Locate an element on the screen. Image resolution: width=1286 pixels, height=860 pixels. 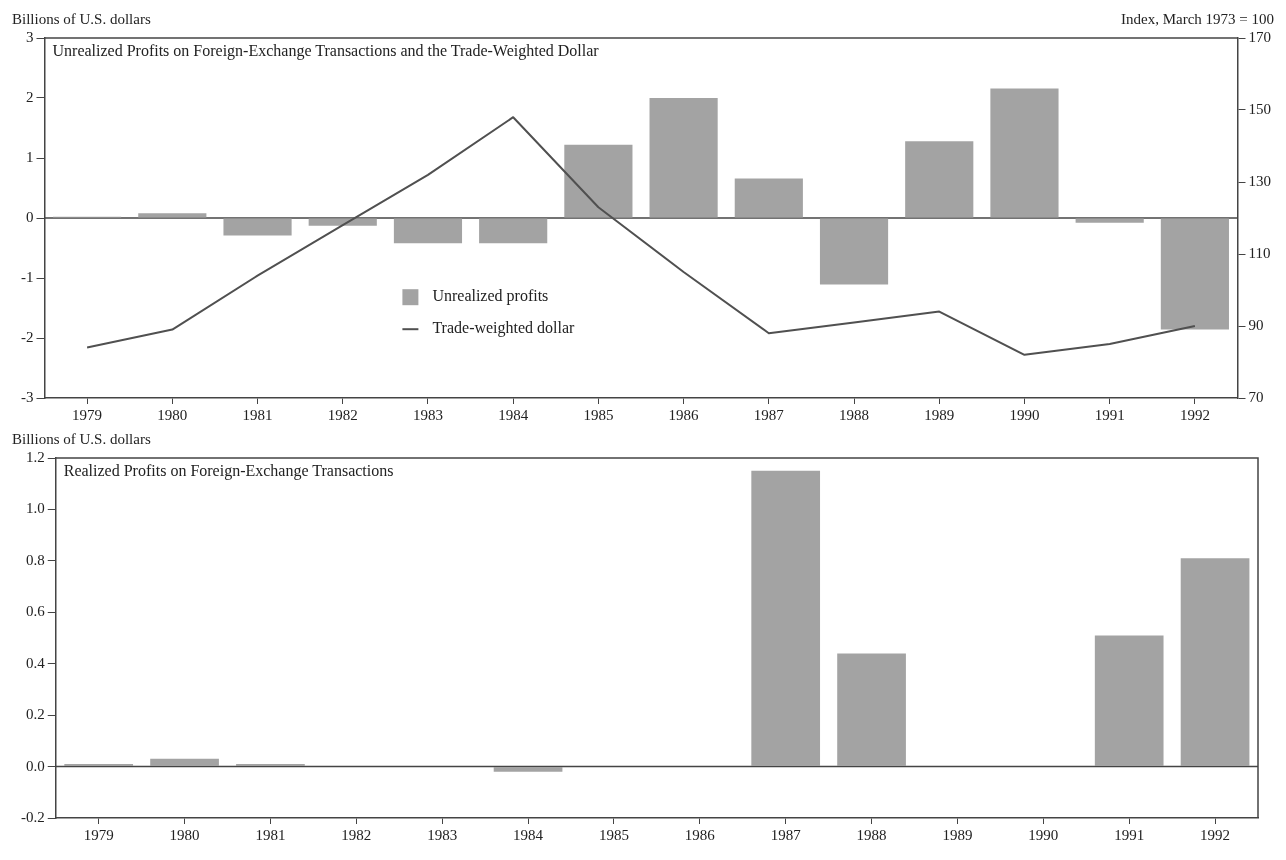
y2-tick-label: 70 is located at coordinates (1256, 396).